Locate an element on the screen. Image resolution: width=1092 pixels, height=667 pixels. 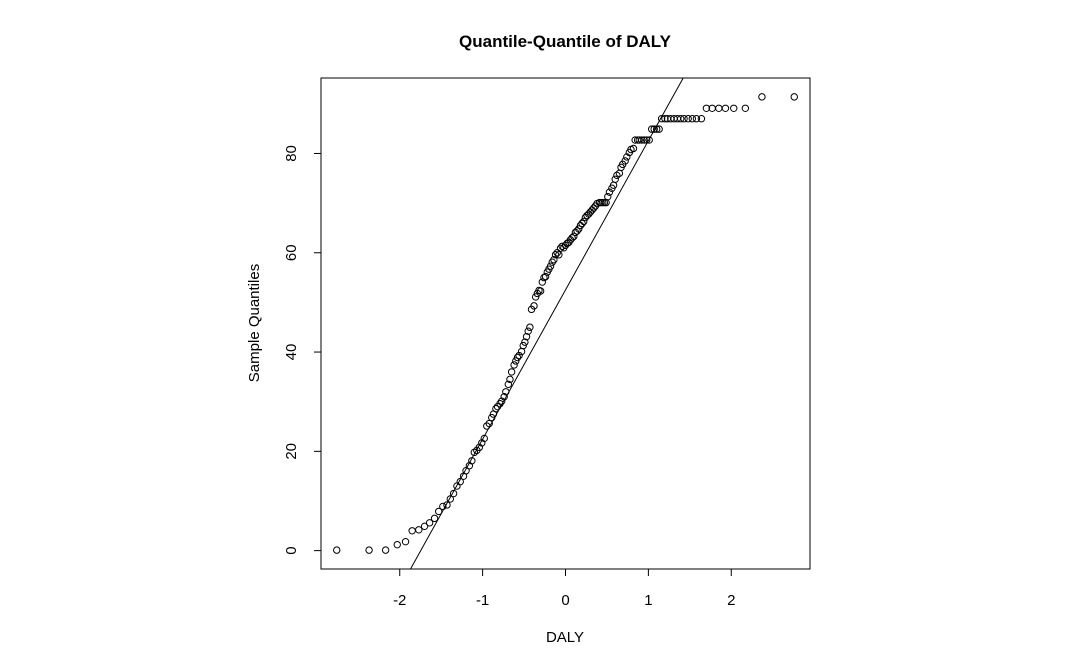
x-tick-label: 0 is located at coordinates (565, 600).